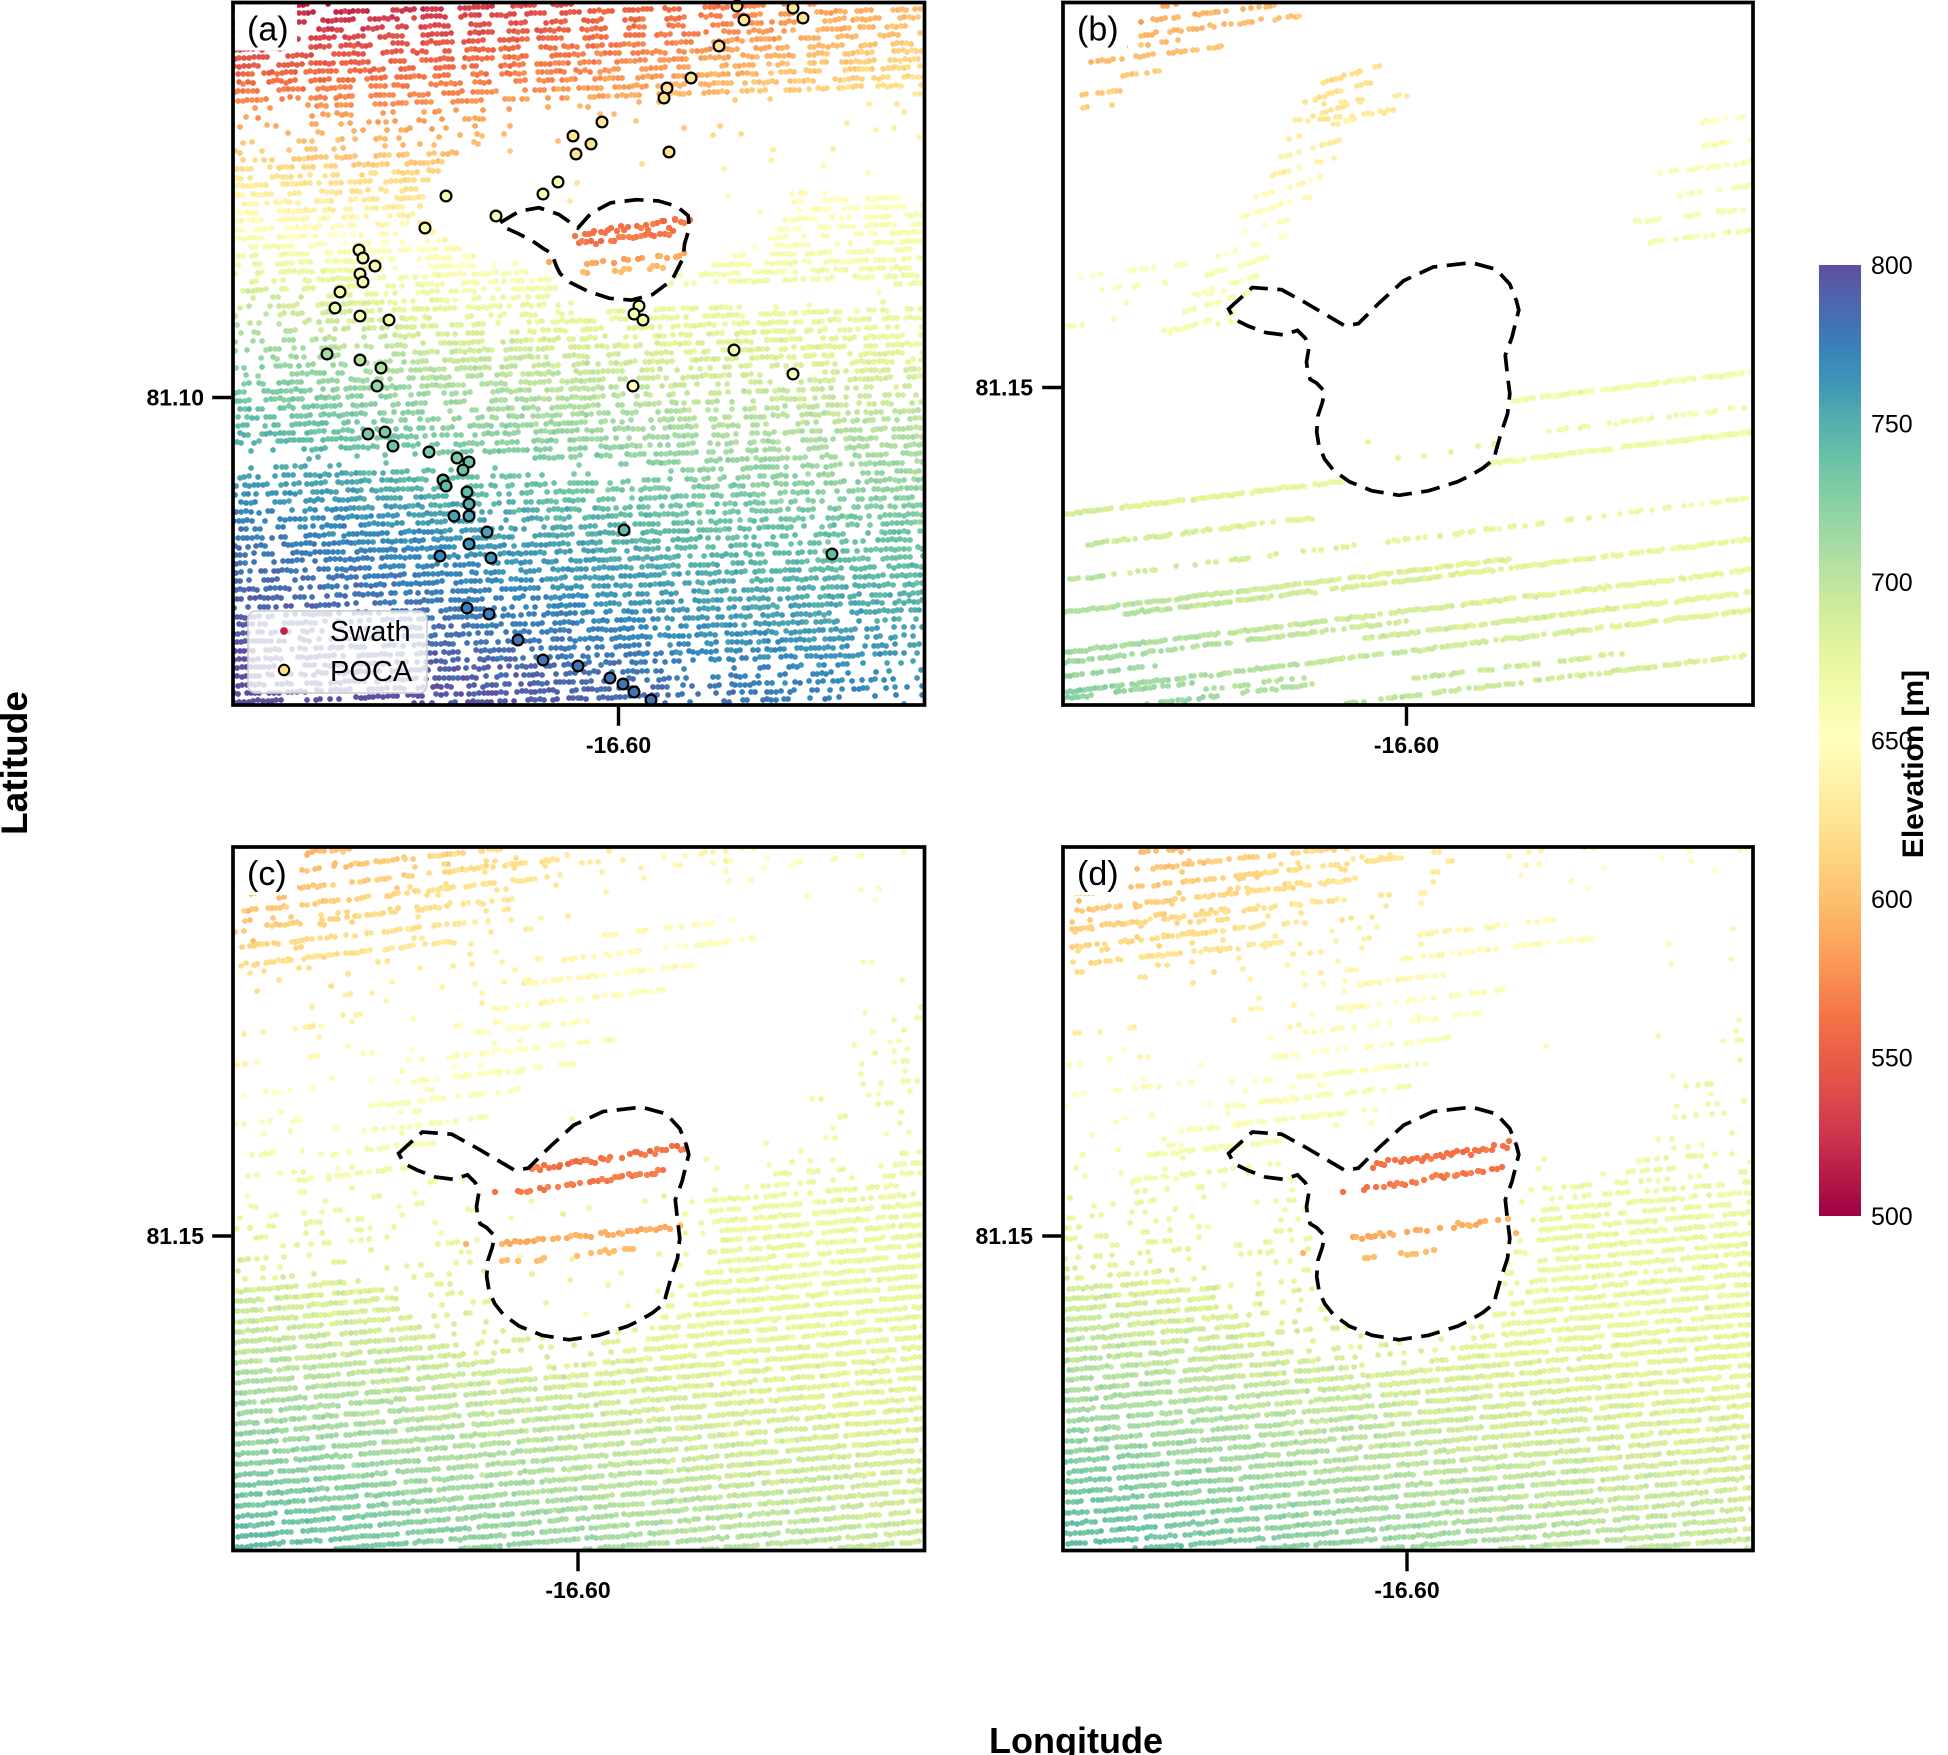 Image resolution: width=1948 pixels, height=1755 pixels. Describe the element at coordinates (1892, 900) in the screenshot. I see `svg-text: 600` at that location.